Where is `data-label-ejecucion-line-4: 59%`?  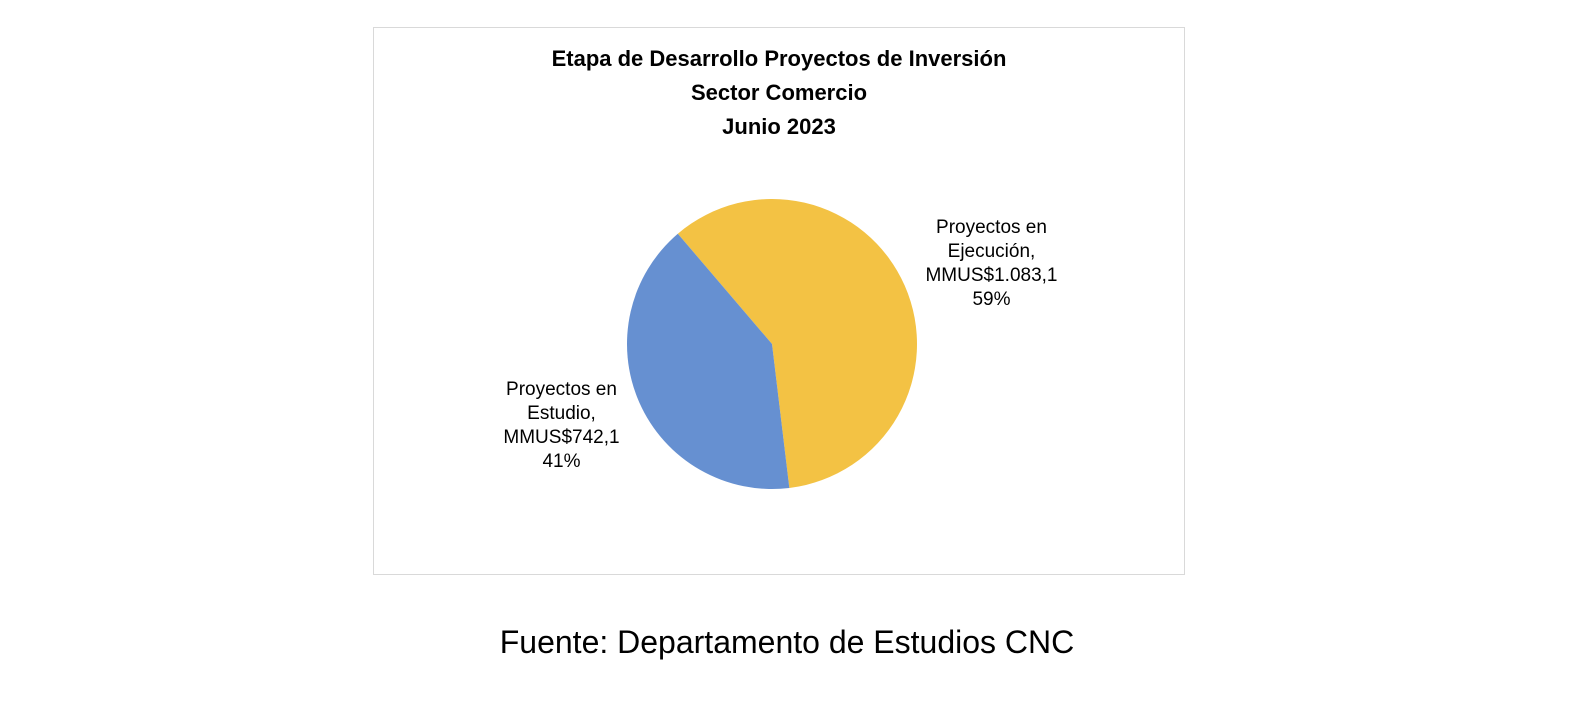
data-label-ejecucion-line-4: 59% is located at coordinates (991, 299).